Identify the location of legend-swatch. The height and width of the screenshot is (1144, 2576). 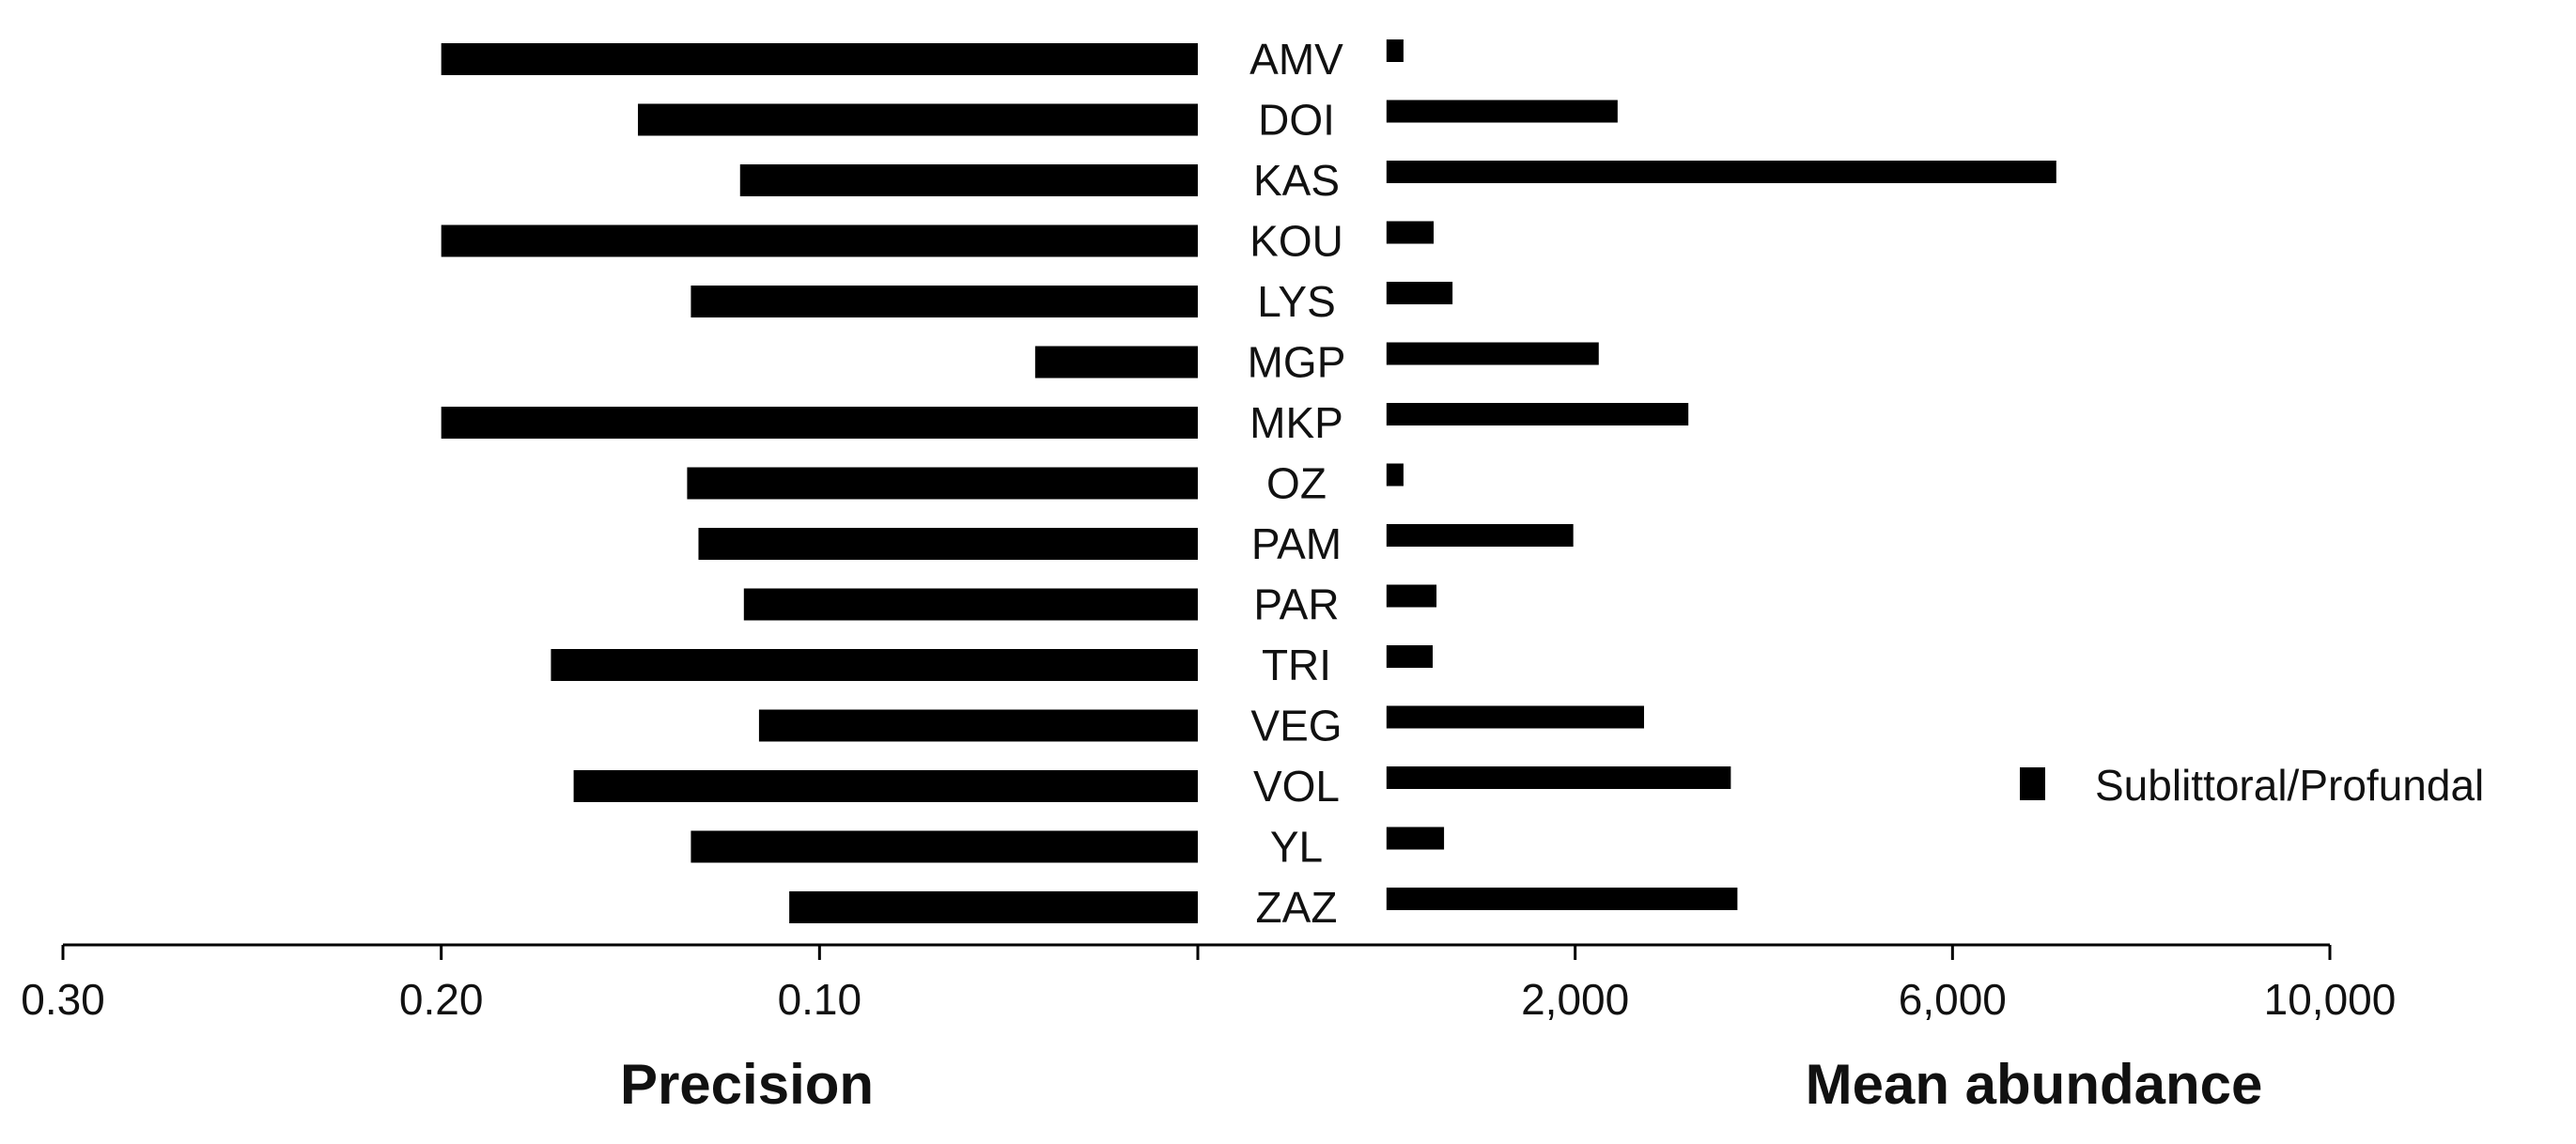
(2032, 783).